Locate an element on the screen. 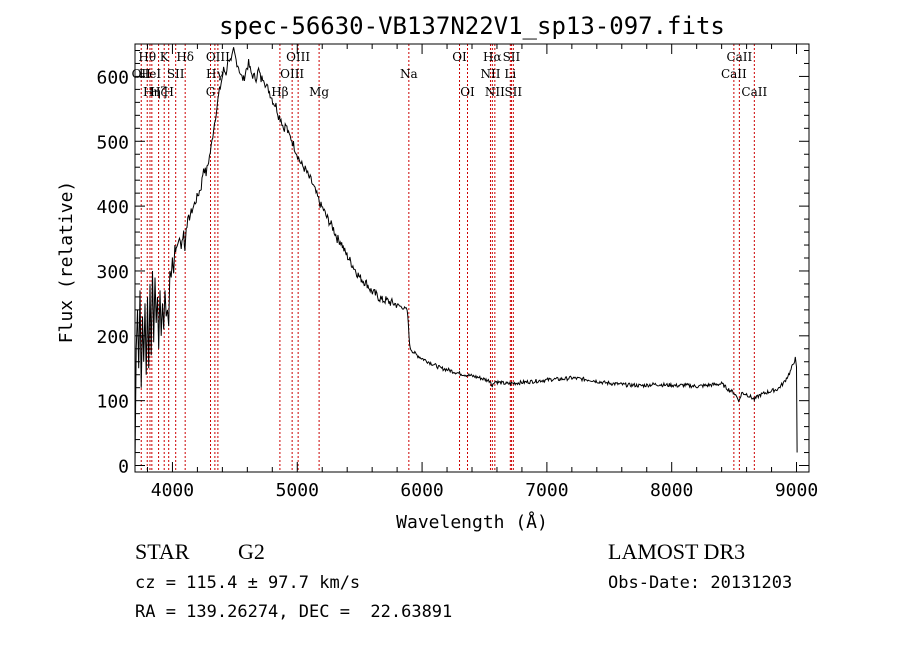 The image size is (900, 649). line-label: Na is located at coordinates (409, 74).